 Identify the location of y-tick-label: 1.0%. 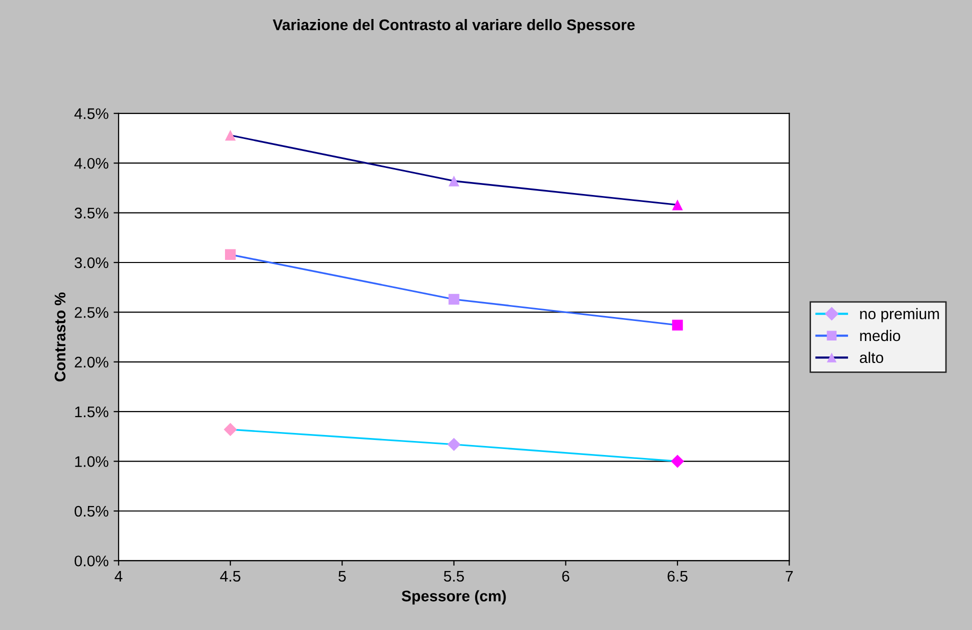
(91, 461).